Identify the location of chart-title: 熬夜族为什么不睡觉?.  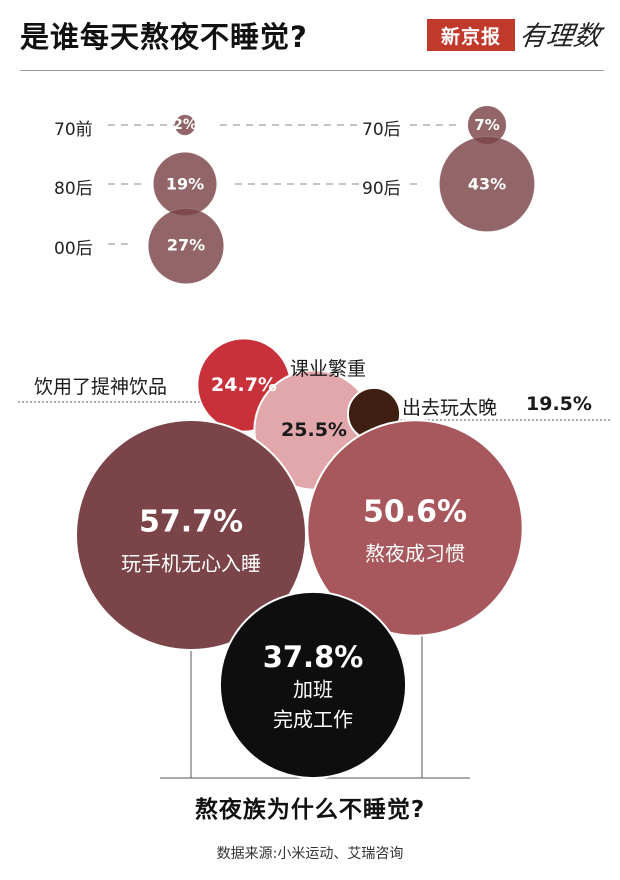
(310, 810).